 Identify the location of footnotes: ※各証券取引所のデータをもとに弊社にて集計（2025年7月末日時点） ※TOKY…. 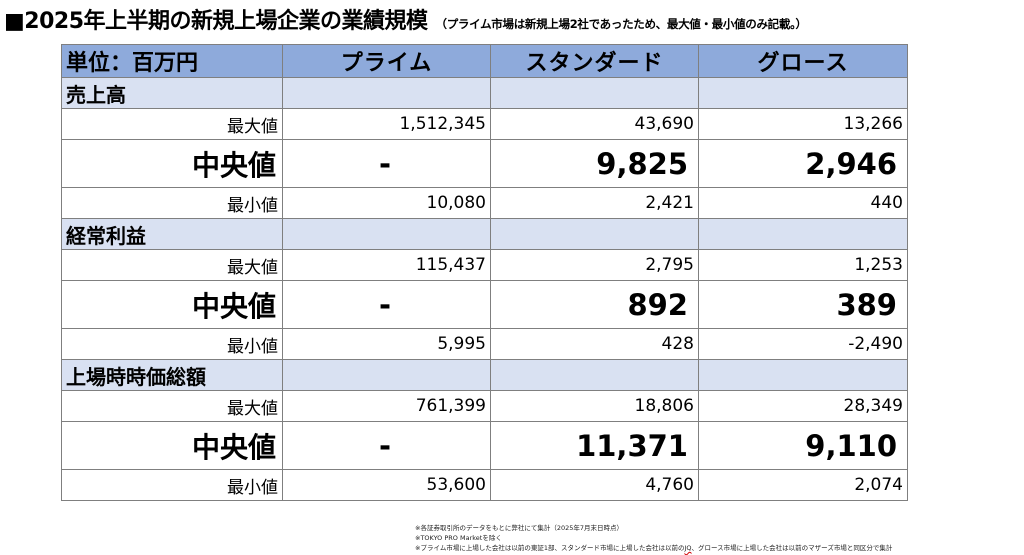
(653, 538).